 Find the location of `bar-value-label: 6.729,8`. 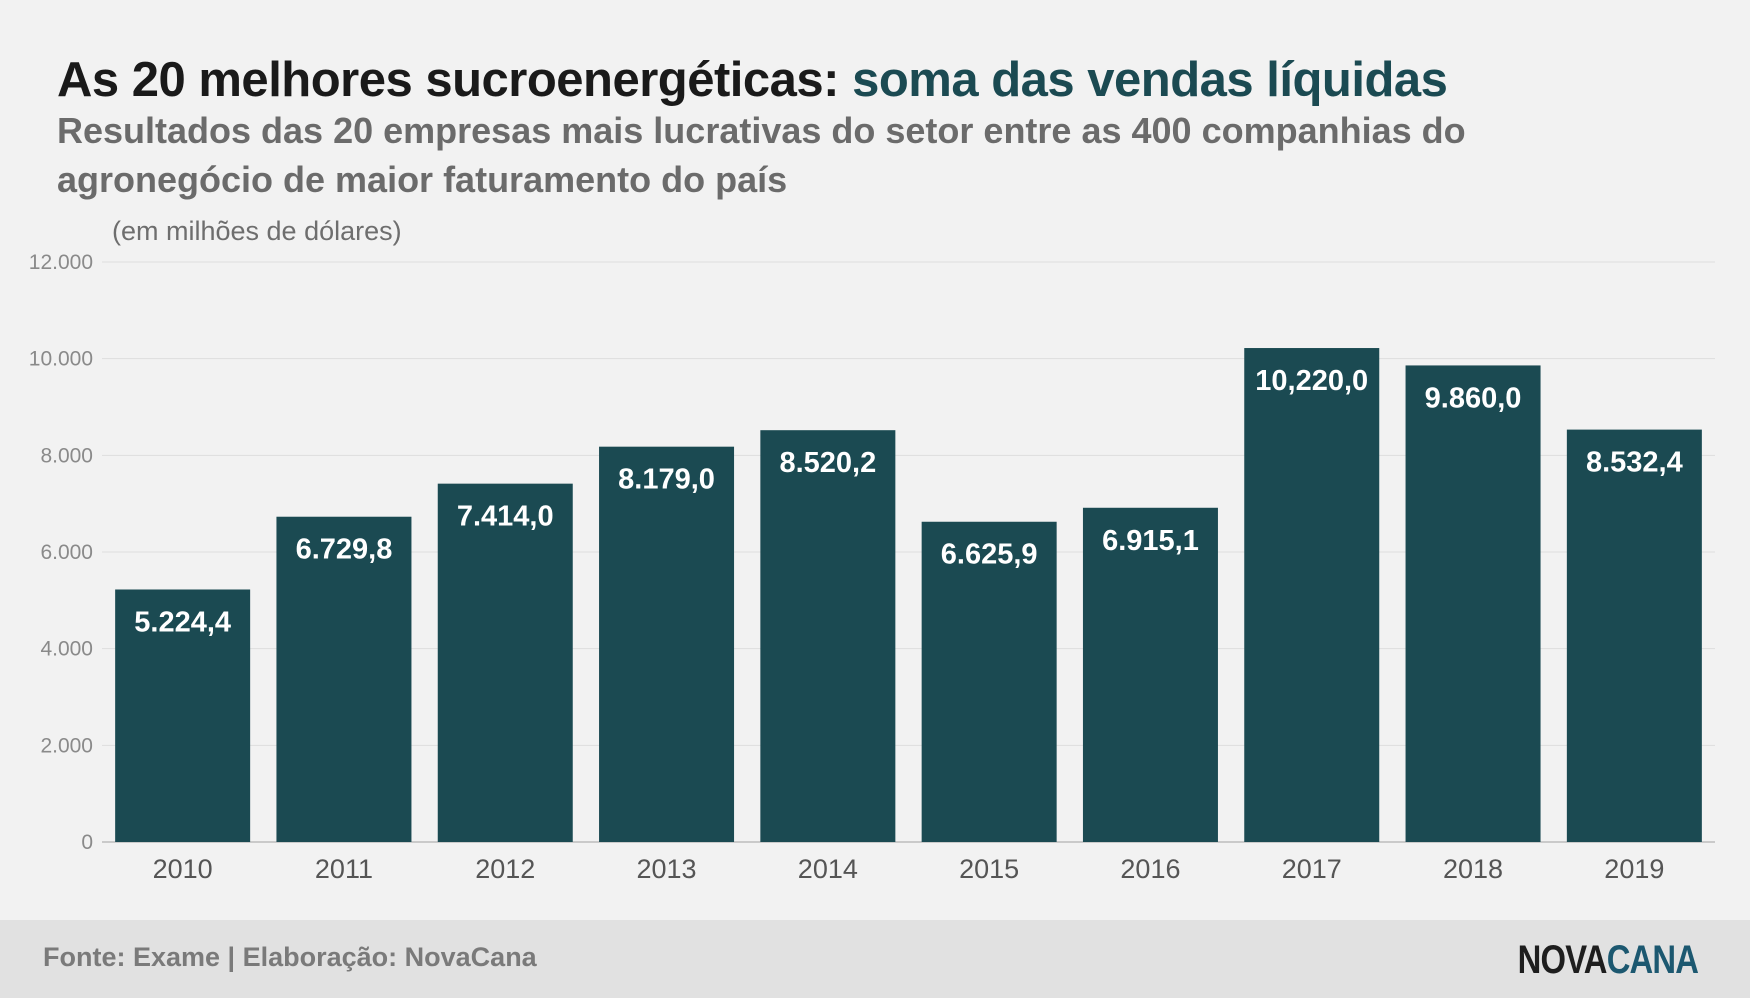

bar-value-label: 6.729,8 is located at coordinates (344, 550).